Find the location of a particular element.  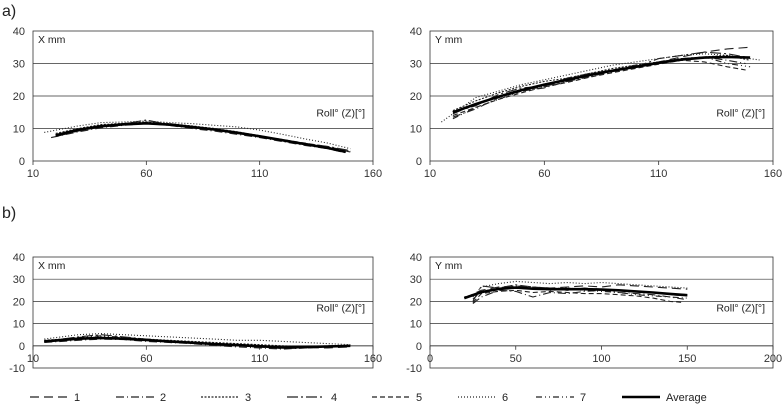

x-tick-label: 50 is located at coordinates (516, 359).